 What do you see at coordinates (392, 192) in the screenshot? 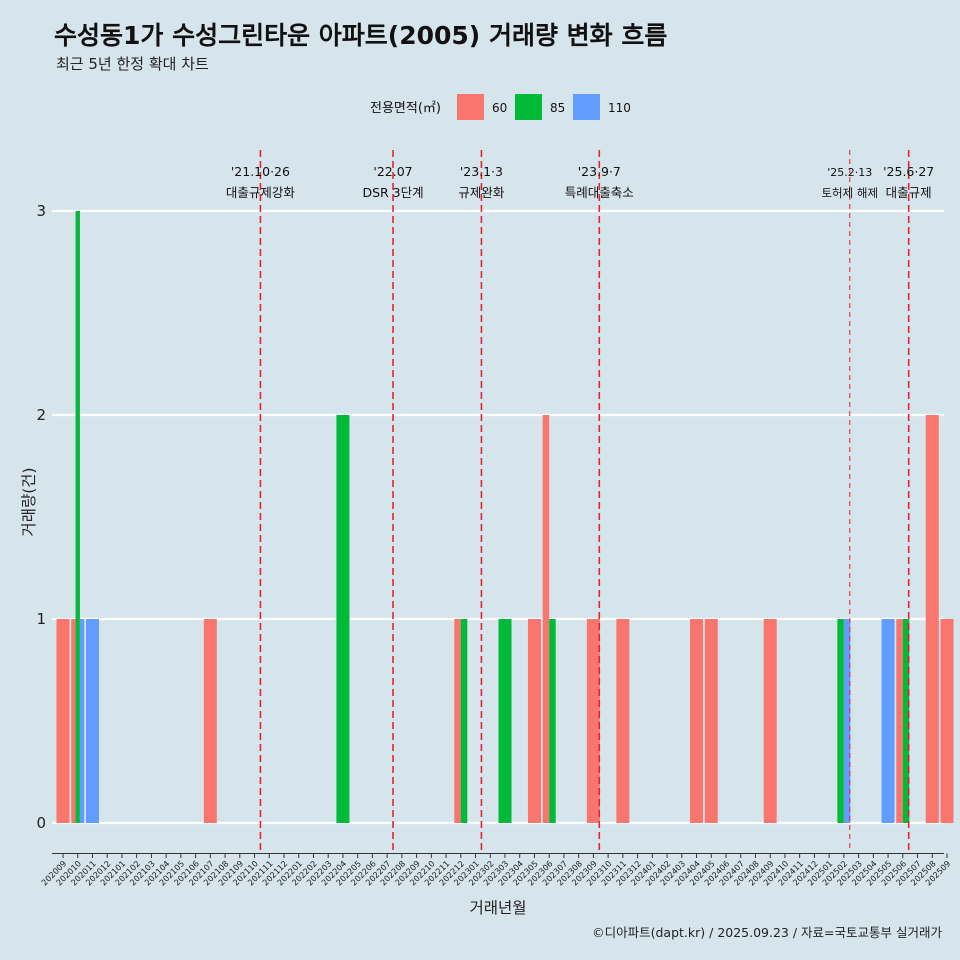
I see `event-name-label: DSR 3단계` at bounding box center [392, 192].